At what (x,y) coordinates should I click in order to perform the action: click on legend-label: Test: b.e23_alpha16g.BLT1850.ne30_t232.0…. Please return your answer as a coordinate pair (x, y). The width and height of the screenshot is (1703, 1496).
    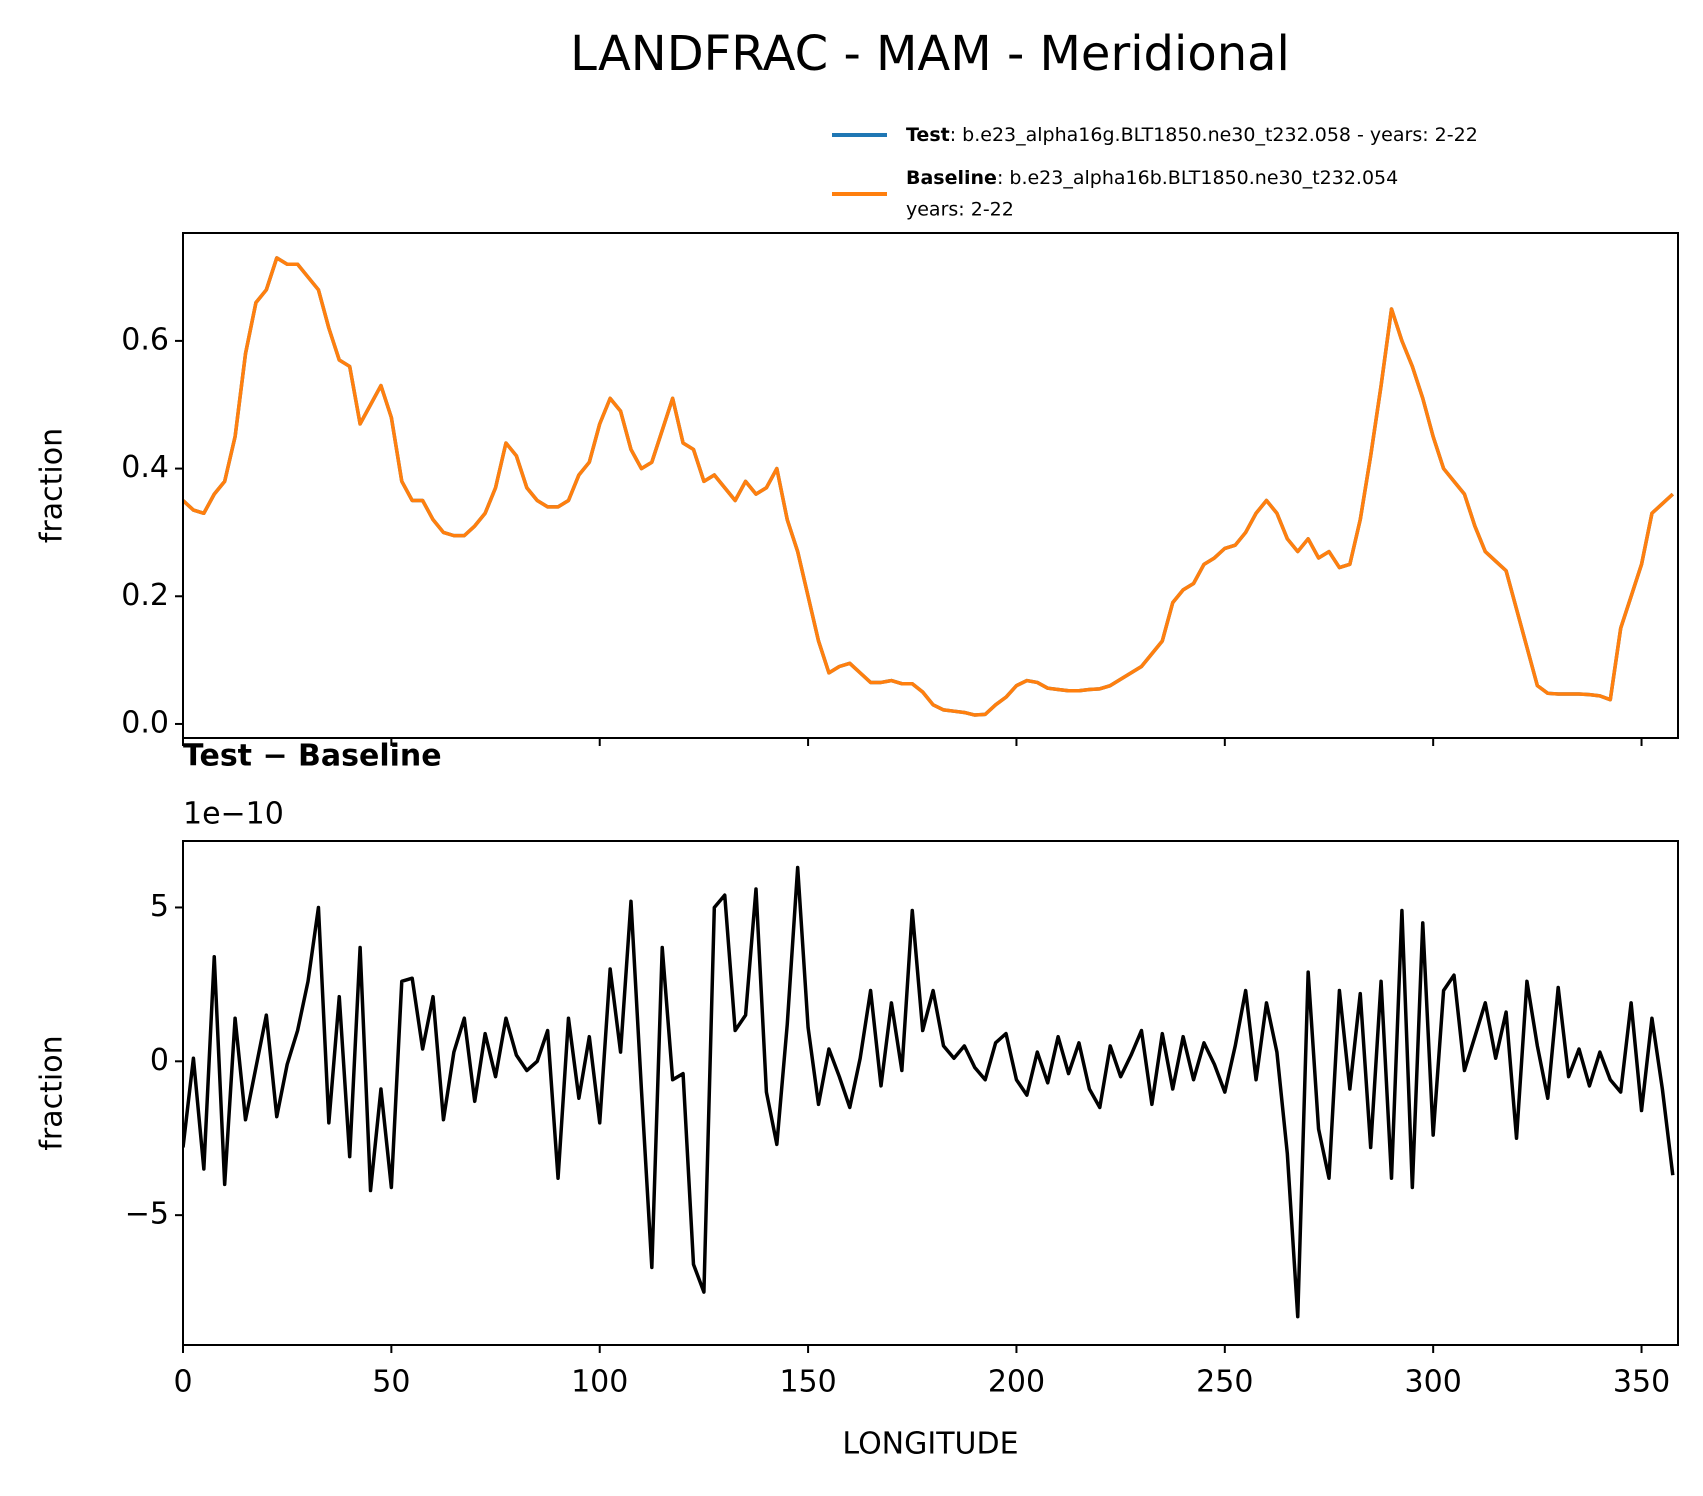
    Looking at the image, I should click on (1192, 135).